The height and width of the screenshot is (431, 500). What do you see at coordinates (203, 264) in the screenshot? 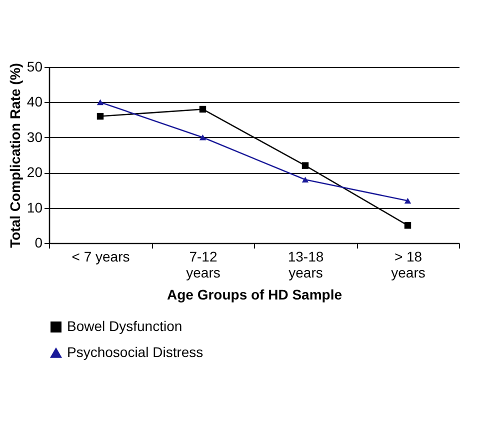
I see `x-tick-label: 7-12 years` at bounding box center [203, 264].